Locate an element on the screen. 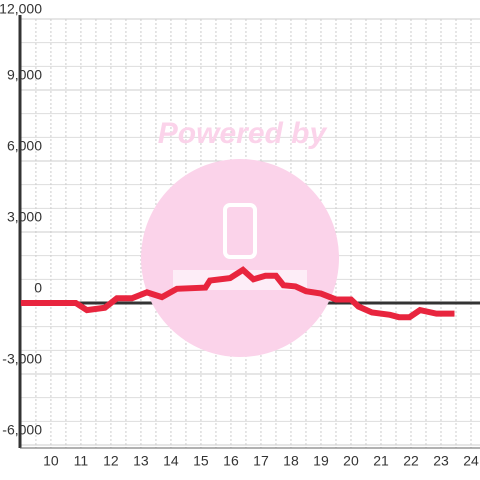  x-tick-label: 15 is located at coordinates (201, 461).